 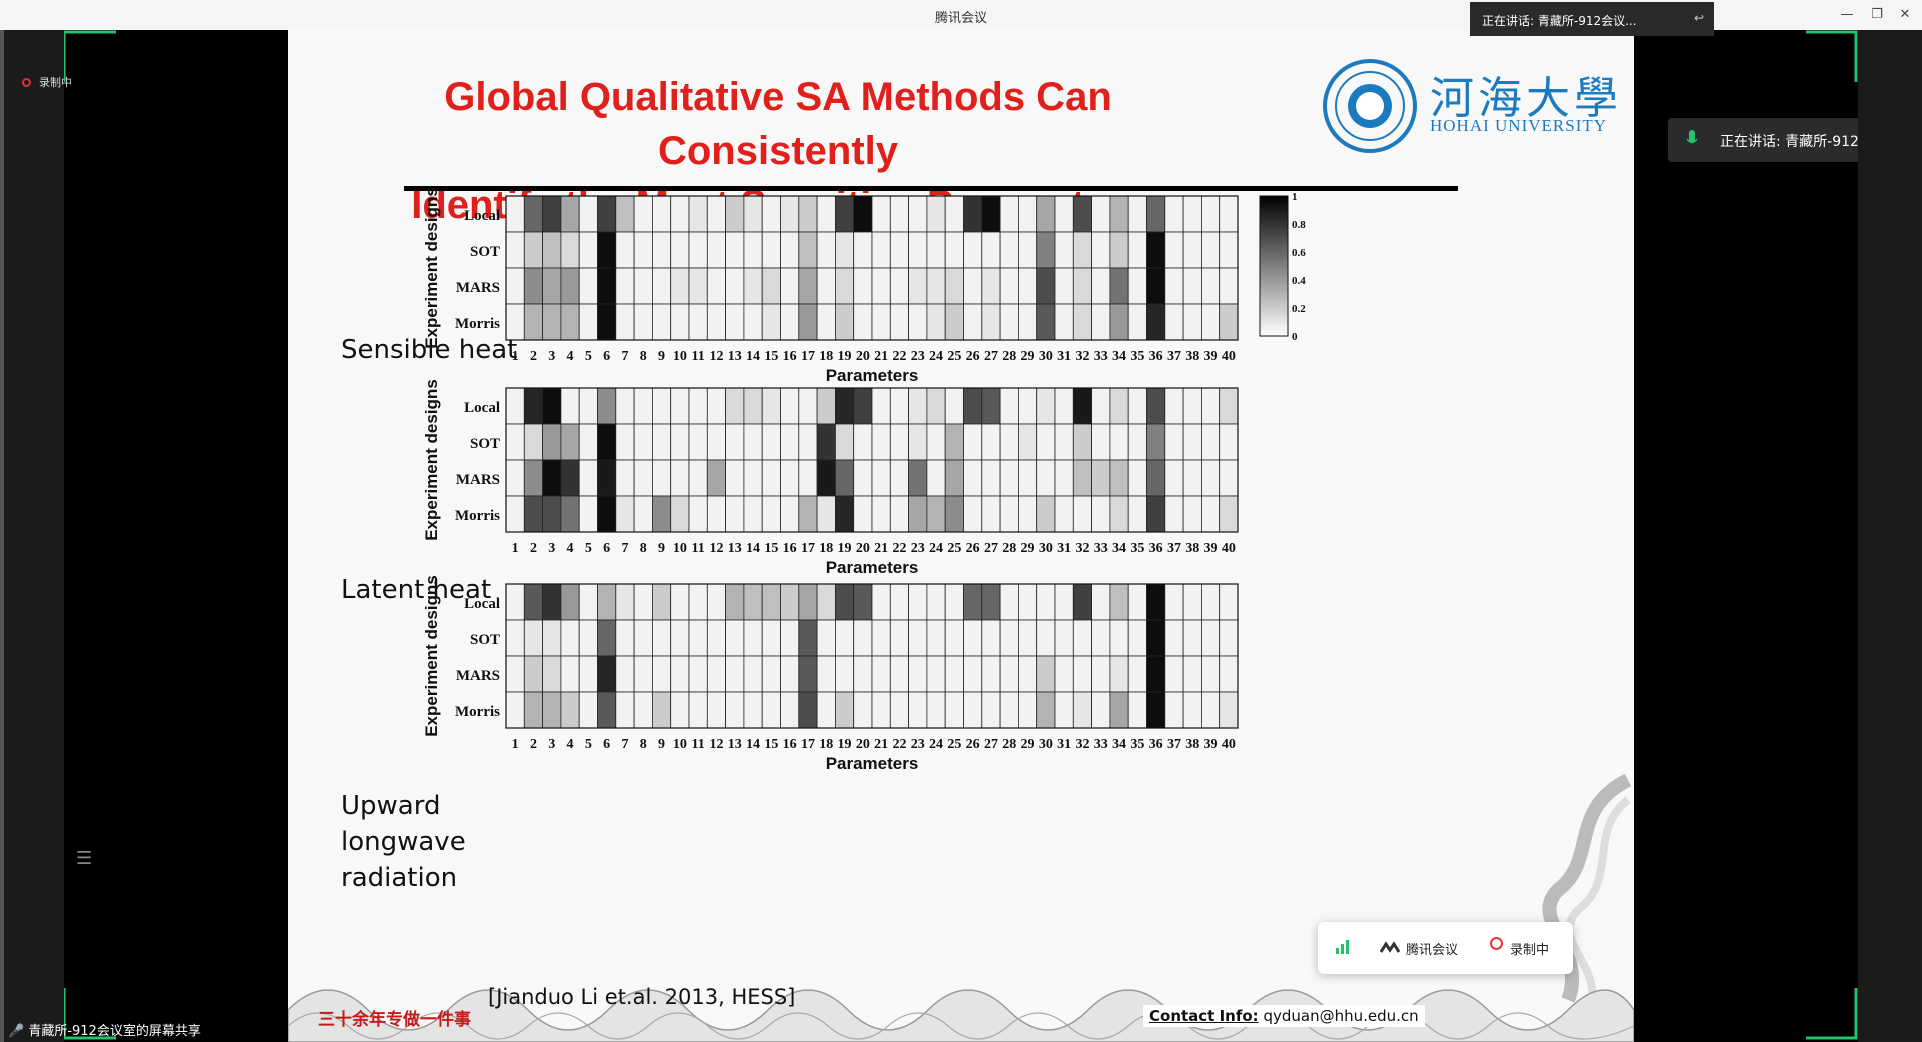 What do you see at coordinates (1174, 744) in the screenshot?
I see `x-tick-label: 37` at bounding box center [1174, 744].